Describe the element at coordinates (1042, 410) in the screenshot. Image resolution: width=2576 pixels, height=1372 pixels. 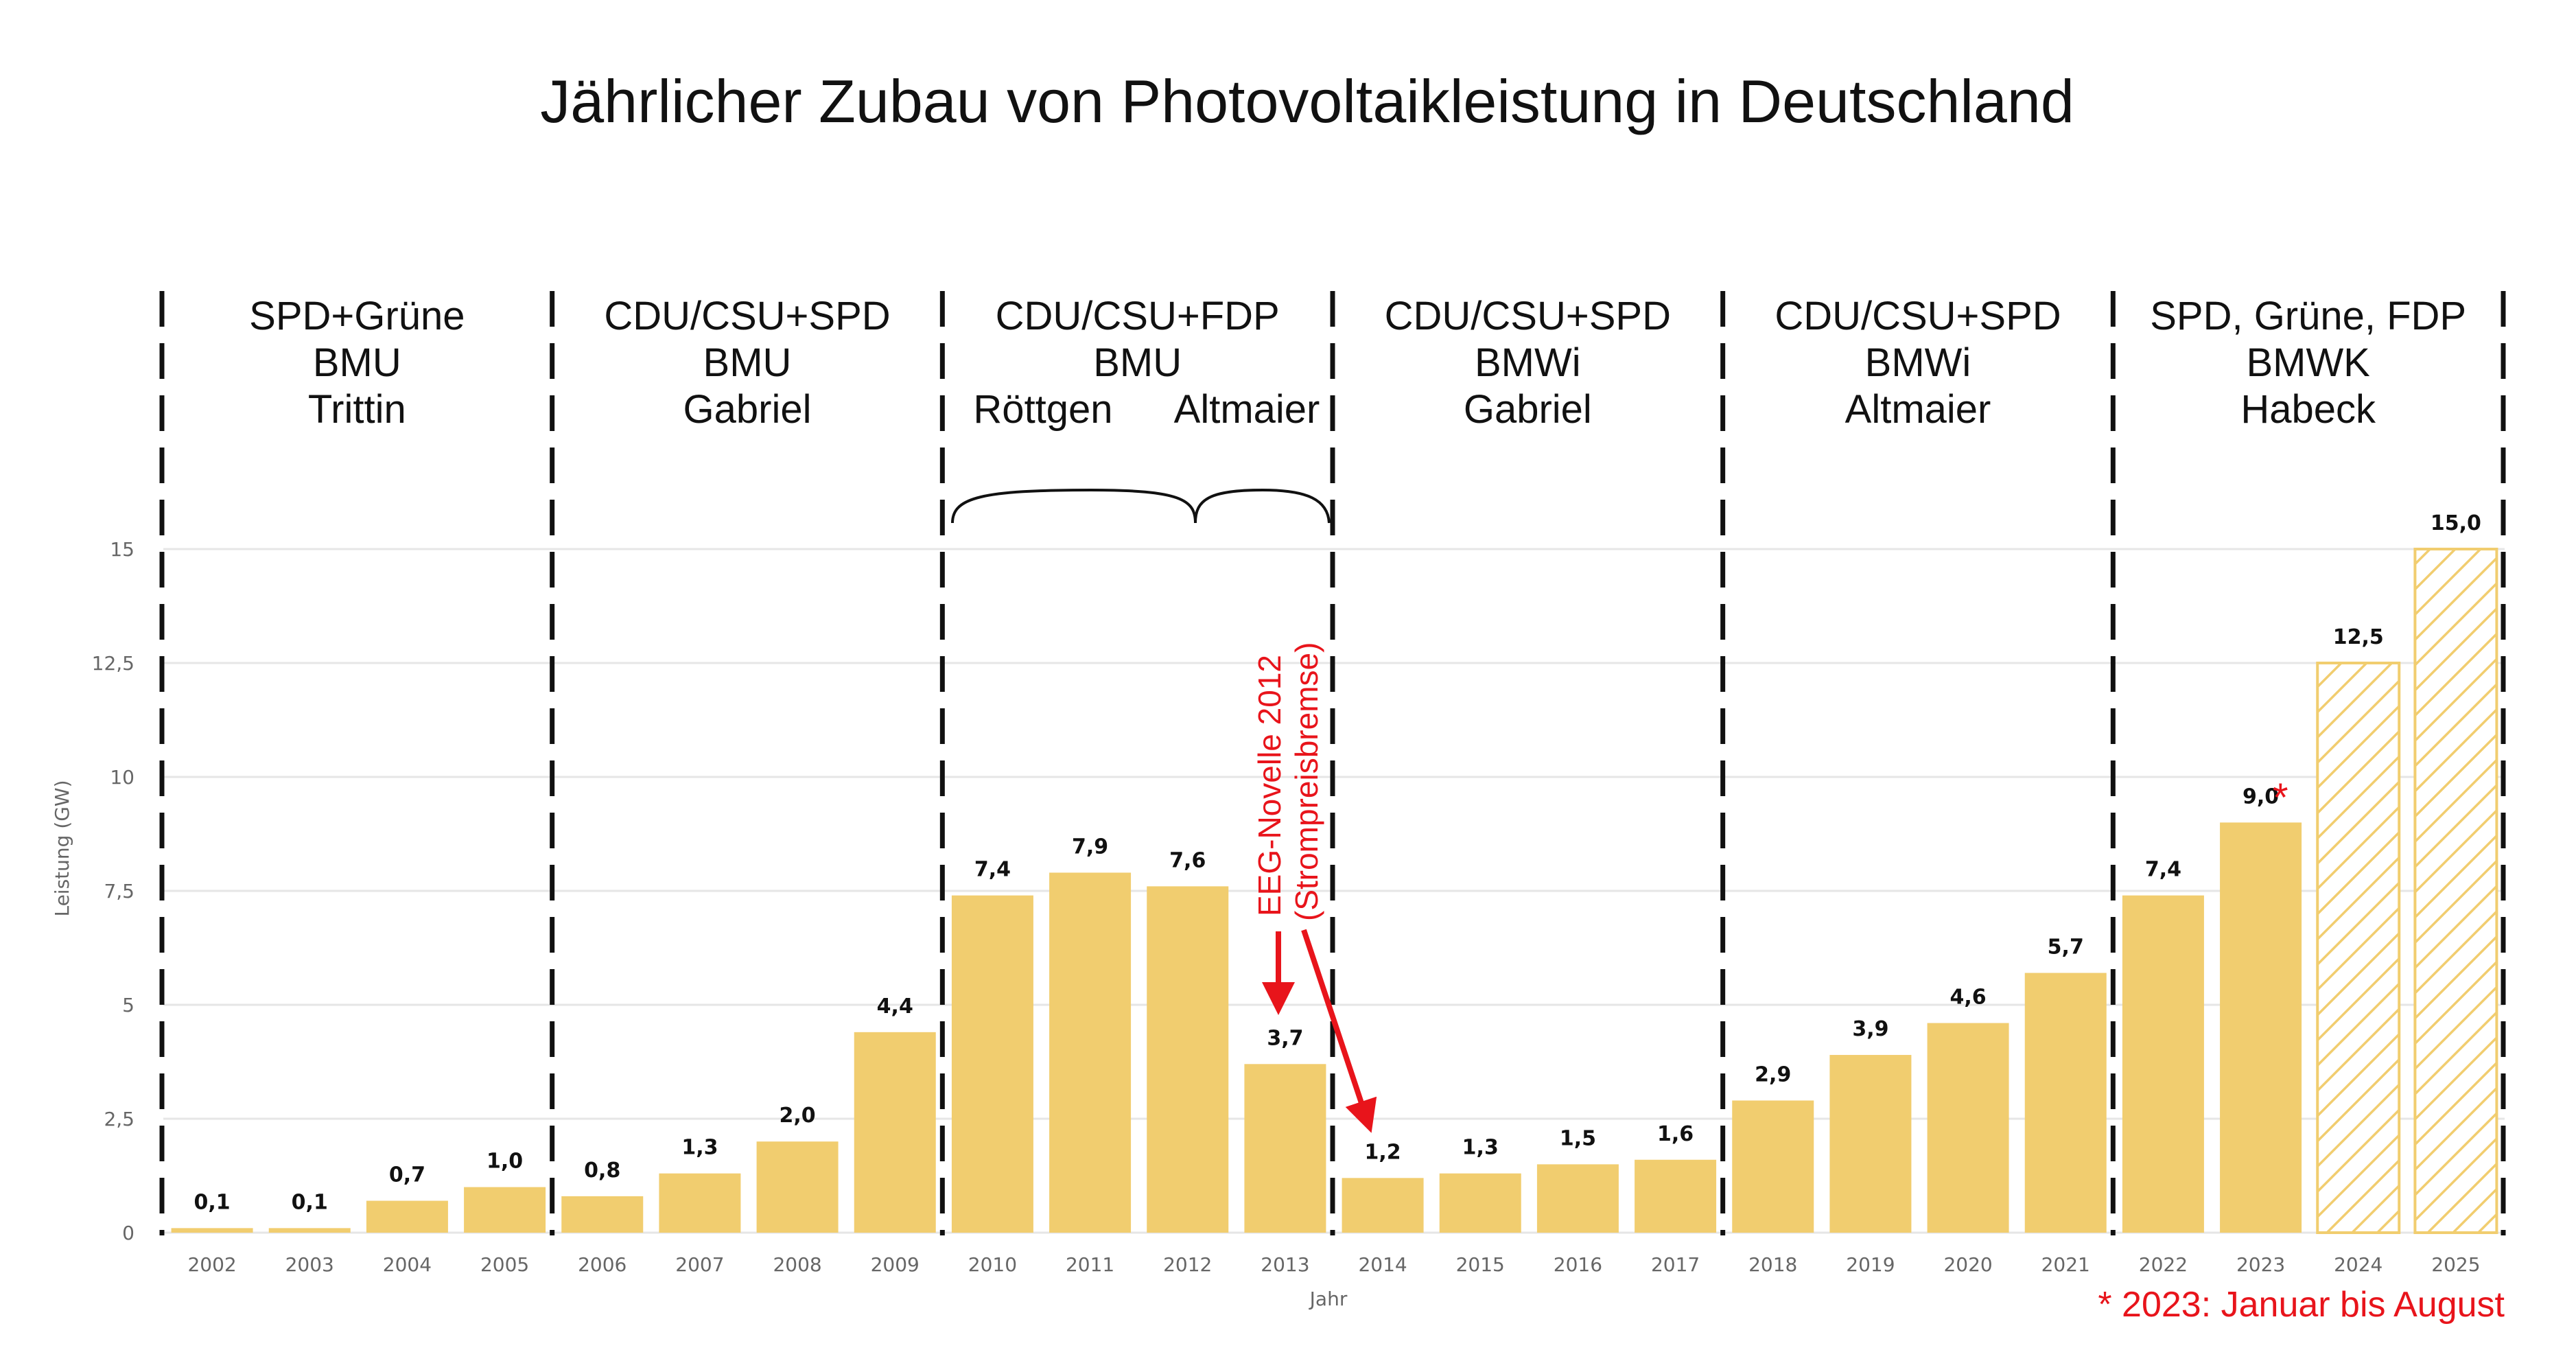
I see `minister-roettgen: Röttgen` at that location.